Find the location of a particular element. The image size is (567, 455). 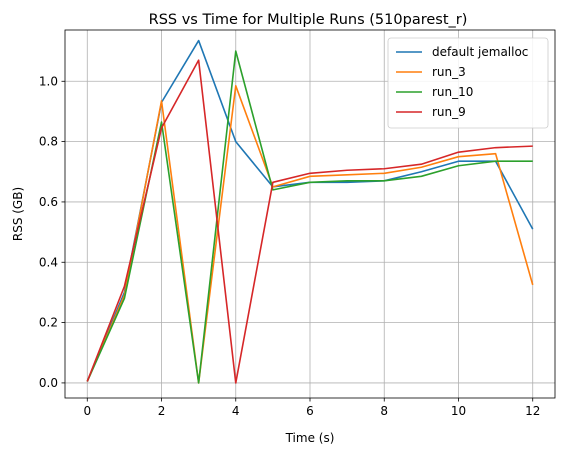

y-tick-label: 0.0 is located at coordinates (48, 383).